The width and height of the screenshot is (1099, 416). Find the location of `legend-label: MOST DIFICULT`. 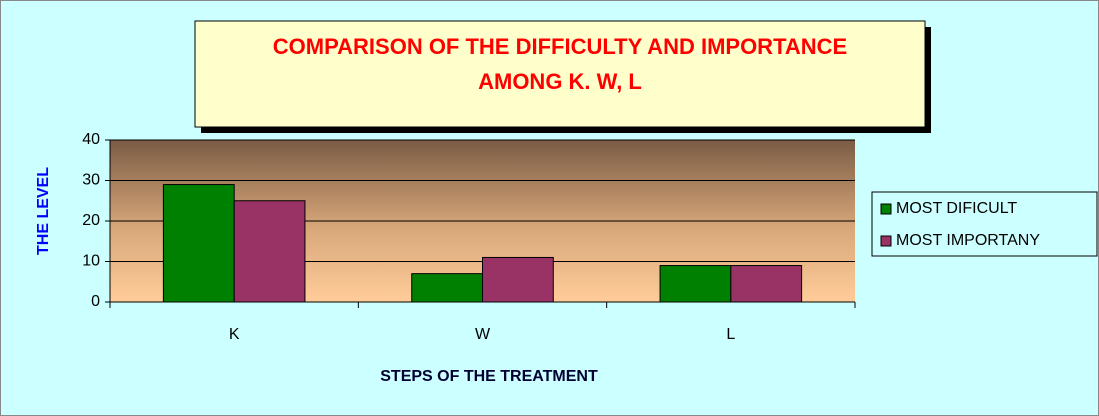

legend-label: MOST DIFICULT is located at coordinates (956, 208).